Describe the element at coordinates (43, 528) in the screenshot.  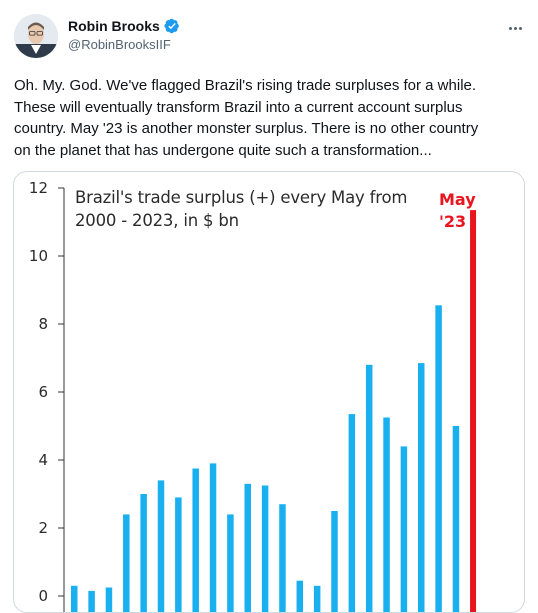
I see `y-tick-label: 2` at that location.